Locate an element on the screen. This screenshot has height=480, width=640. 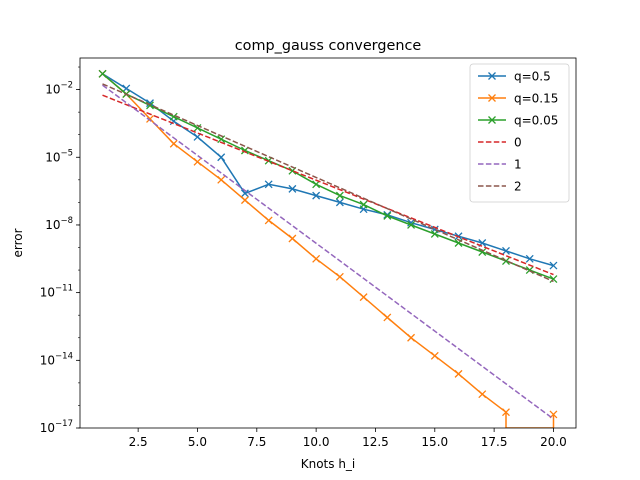
y-tick-label: 10⁻¹⁷ is located at coordinates (56, 427).